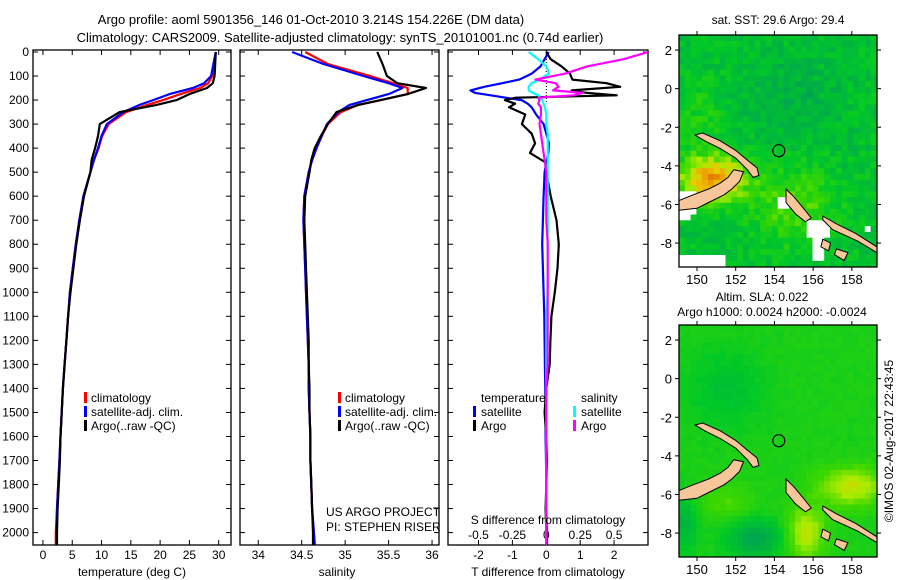 Image resolution: width=900 pixels, height=580 pixels. Describe the element at coordinates (43, 555) in the screenshot. I see `x-tick-label: 0` at that location.